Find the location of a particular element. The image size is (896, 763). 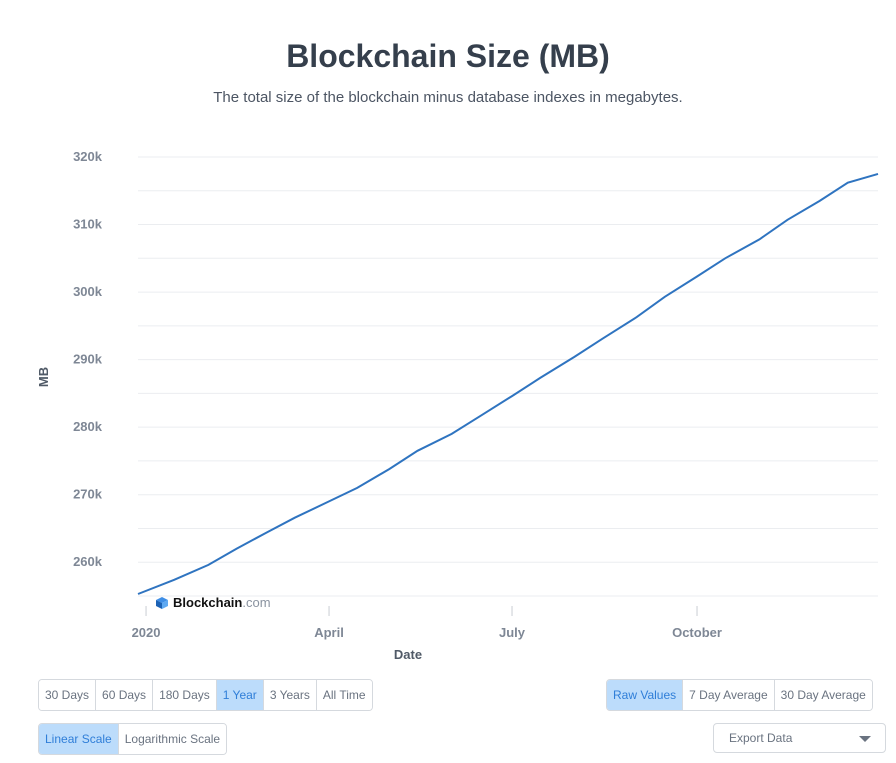

x-tick-label: April is located at coordinates (329, 632).